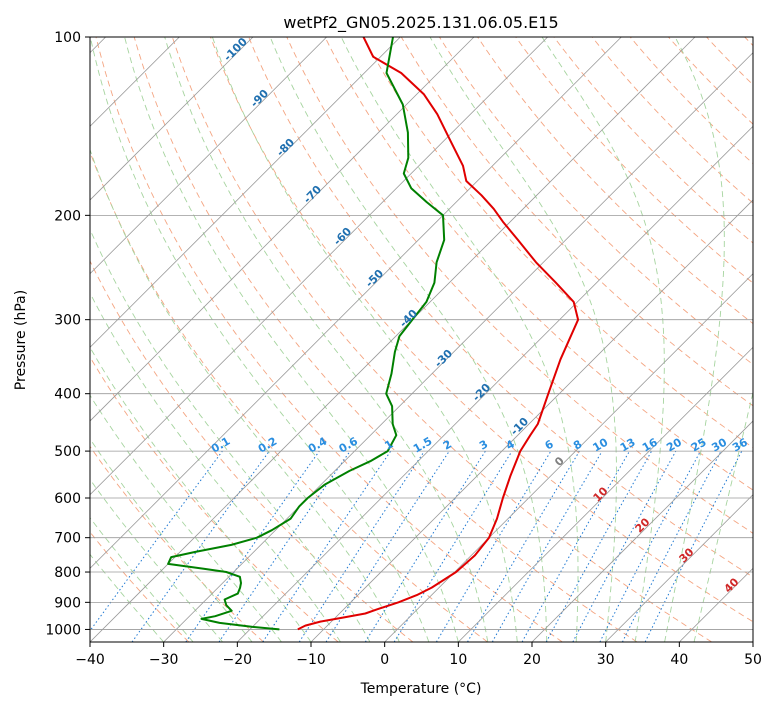  What do you see at coordinates (674, 444) in the screenshot?
I see `mixing-ratio-label: 20` at bounding box center [674, 444].